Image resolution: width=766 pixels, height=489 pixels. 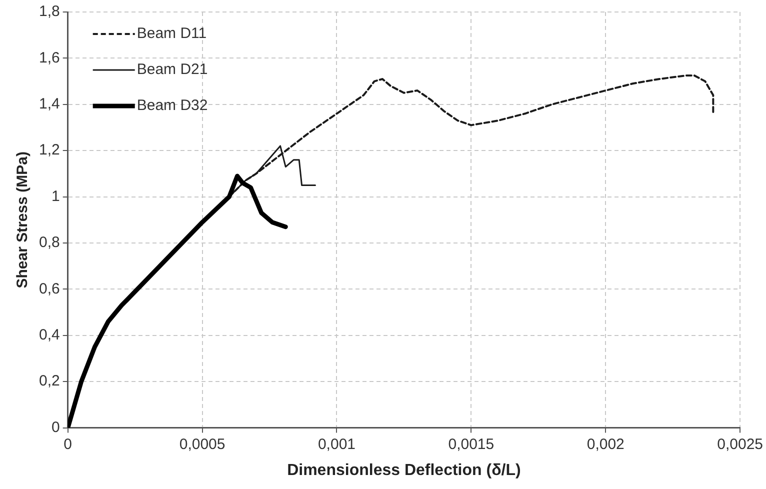 I want to click on x-tick-label: 0,0015, so click(x=471, y=444).